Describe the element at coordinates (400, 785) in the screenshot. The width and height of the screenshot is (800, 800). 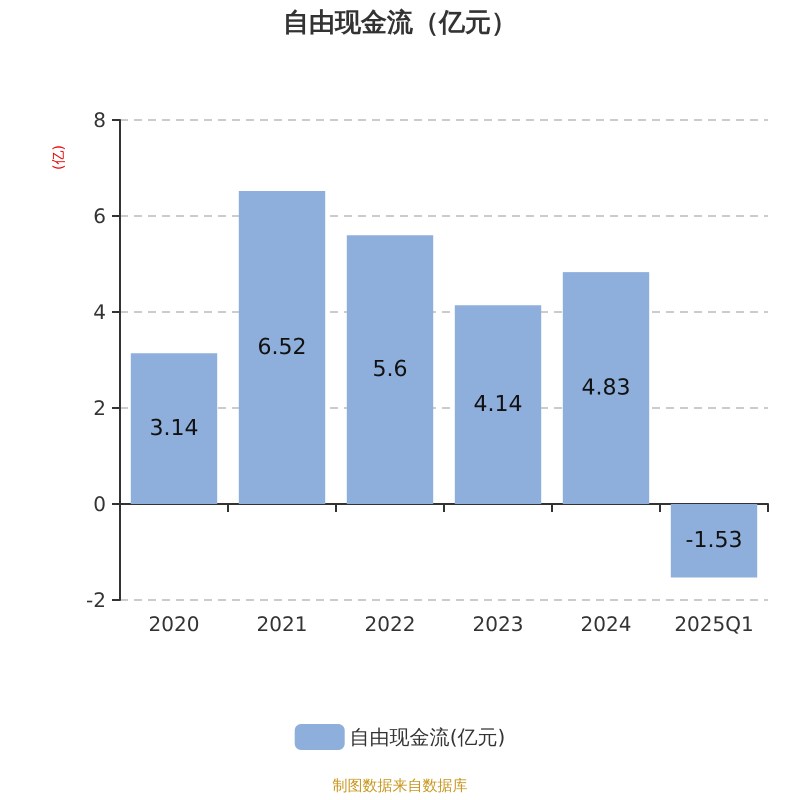
I see `text: 制图数据来自数据库` at that location.